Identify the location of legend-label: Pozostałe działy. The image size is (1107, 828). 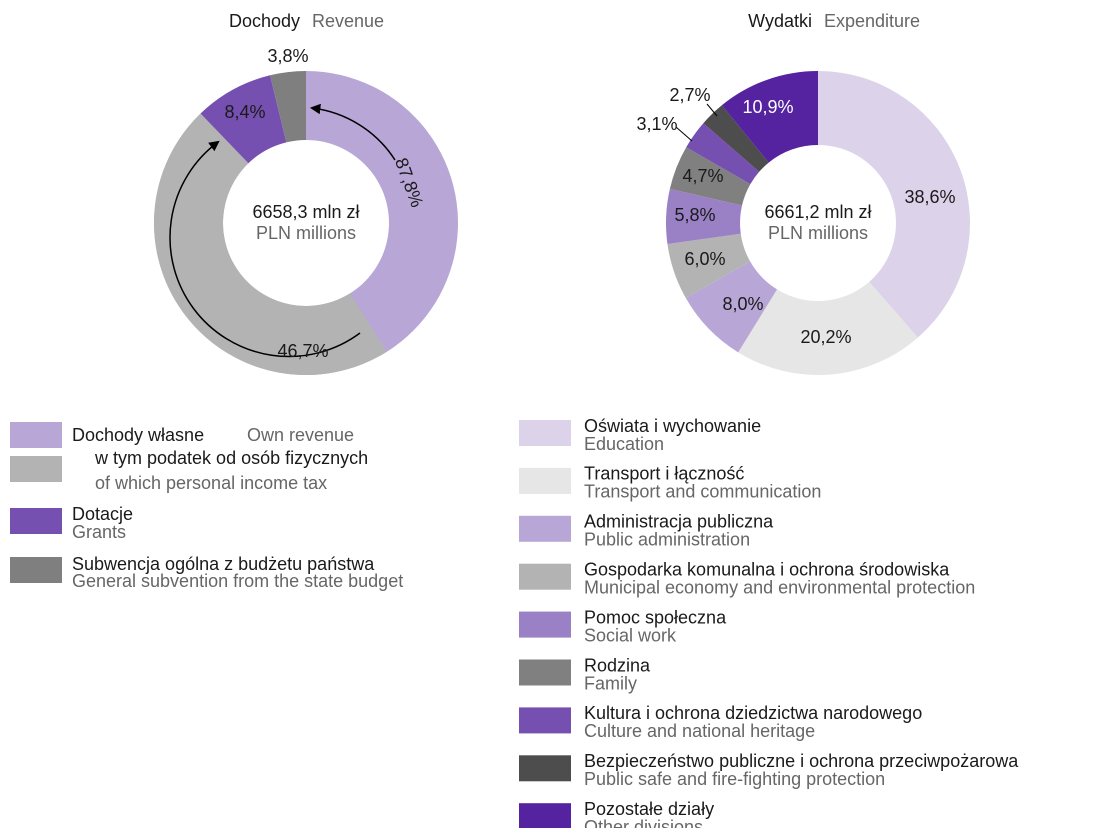
(649, 809).